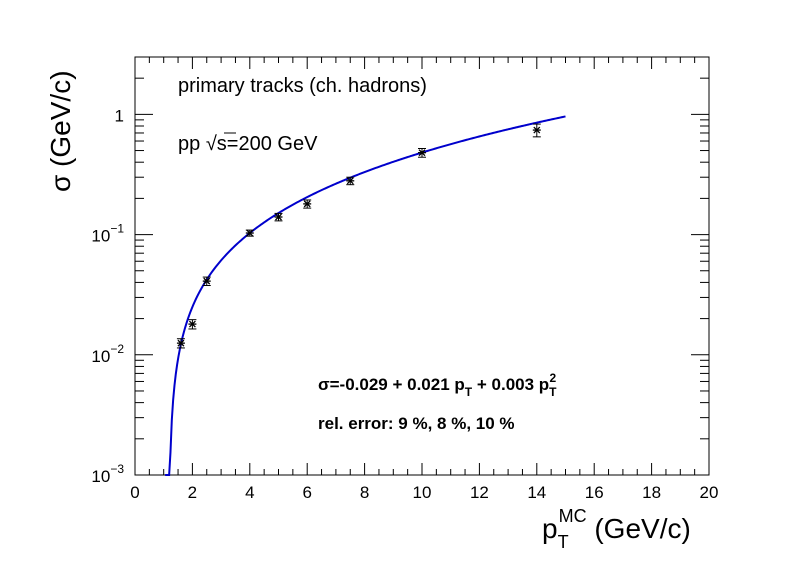 Image resolution: width=796 pixels, height=572 pixels. Describe the element at coordinates (302, 86) in the screenshot. I see `annotation-primary-tracks: primary tracks (ch. hadrons)` at that location.